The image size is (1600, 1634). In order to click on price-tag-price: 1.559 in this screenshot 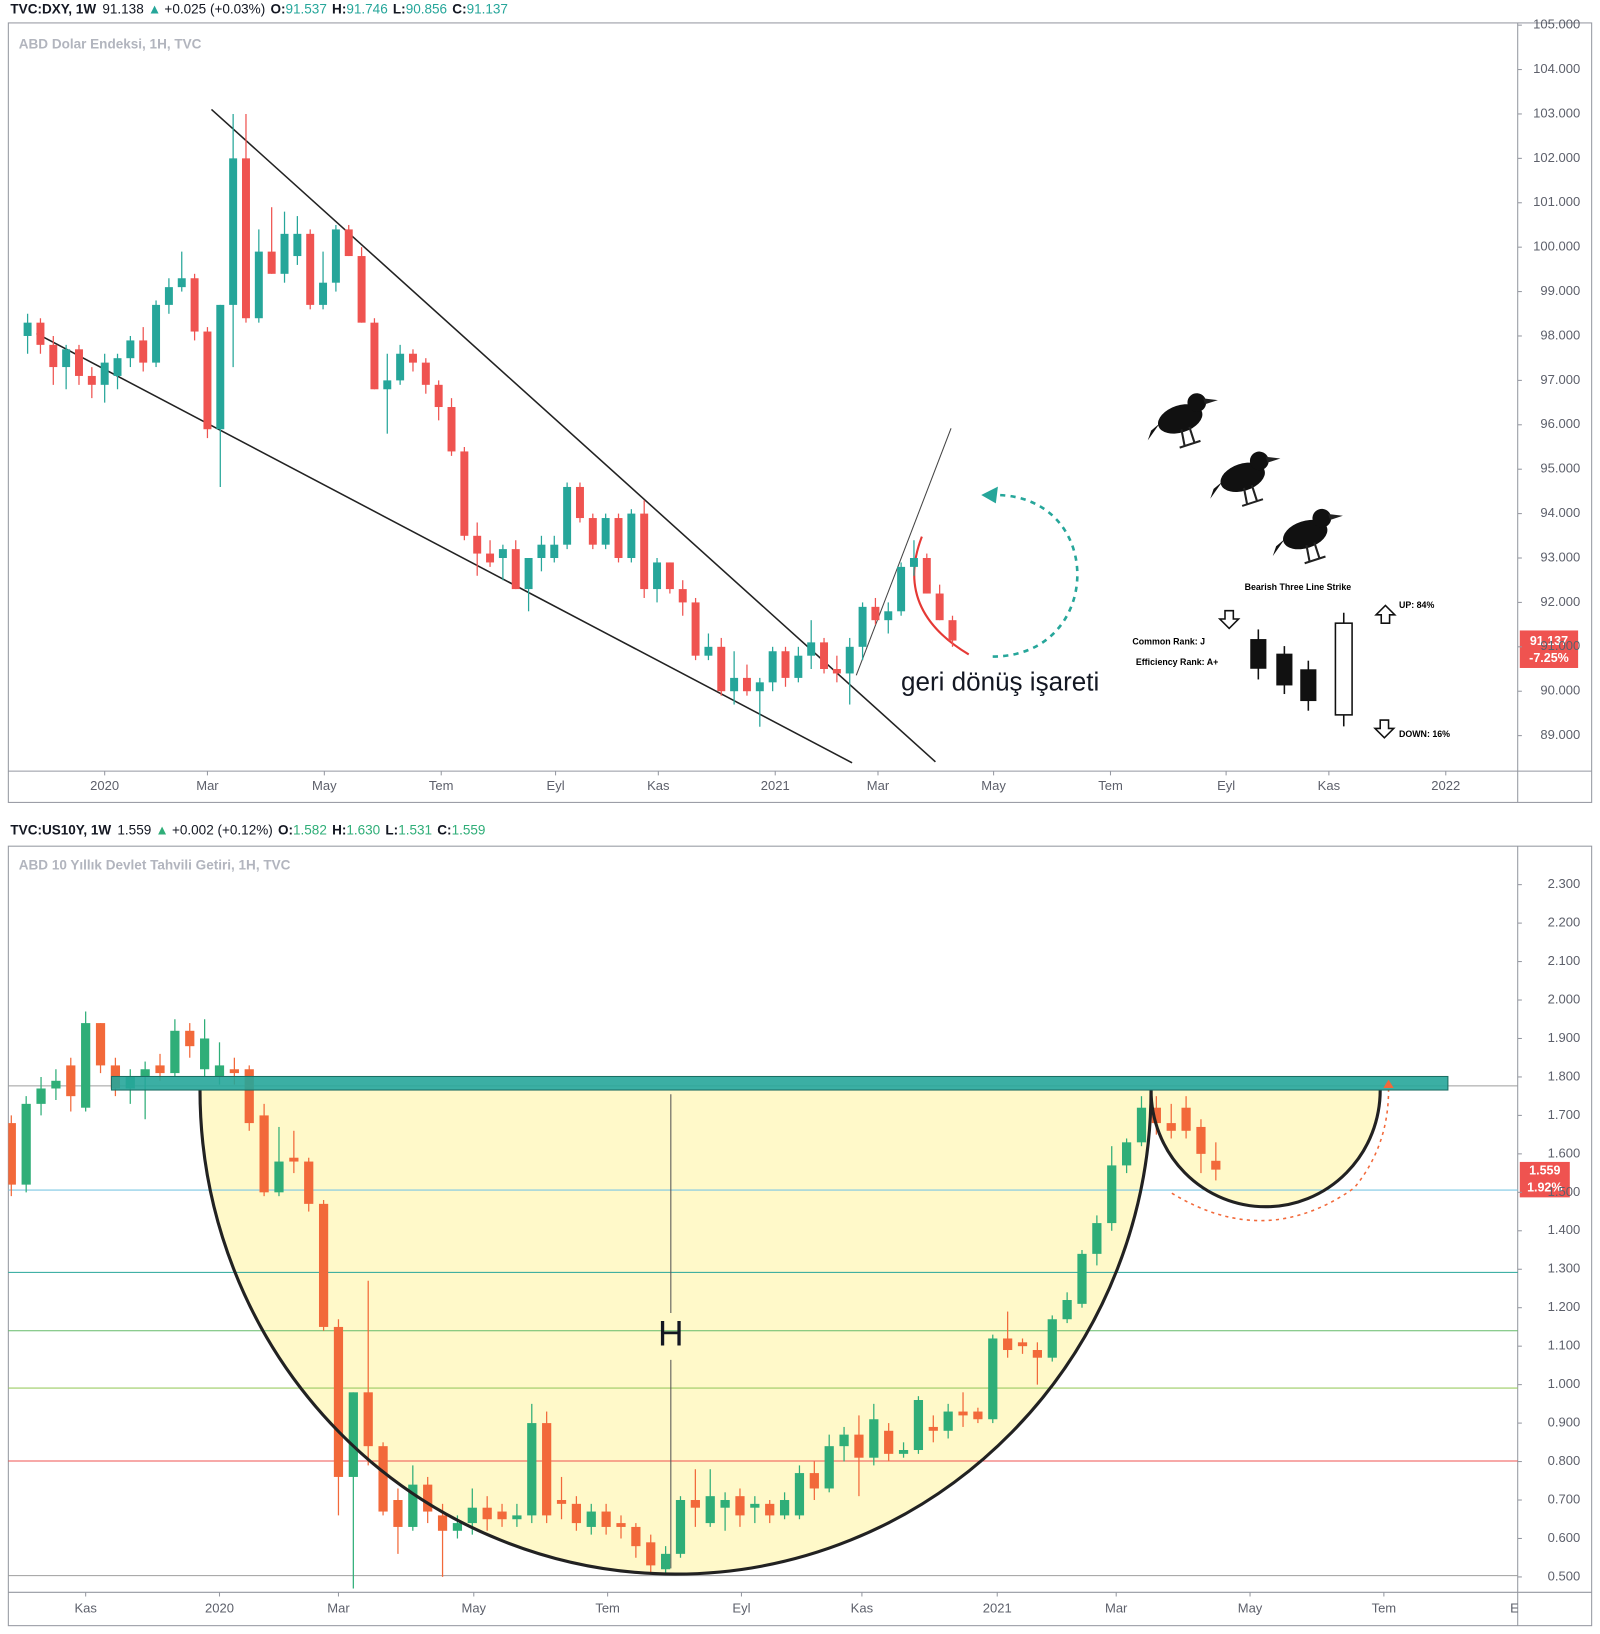, I will do `click(1544, 1171)`.